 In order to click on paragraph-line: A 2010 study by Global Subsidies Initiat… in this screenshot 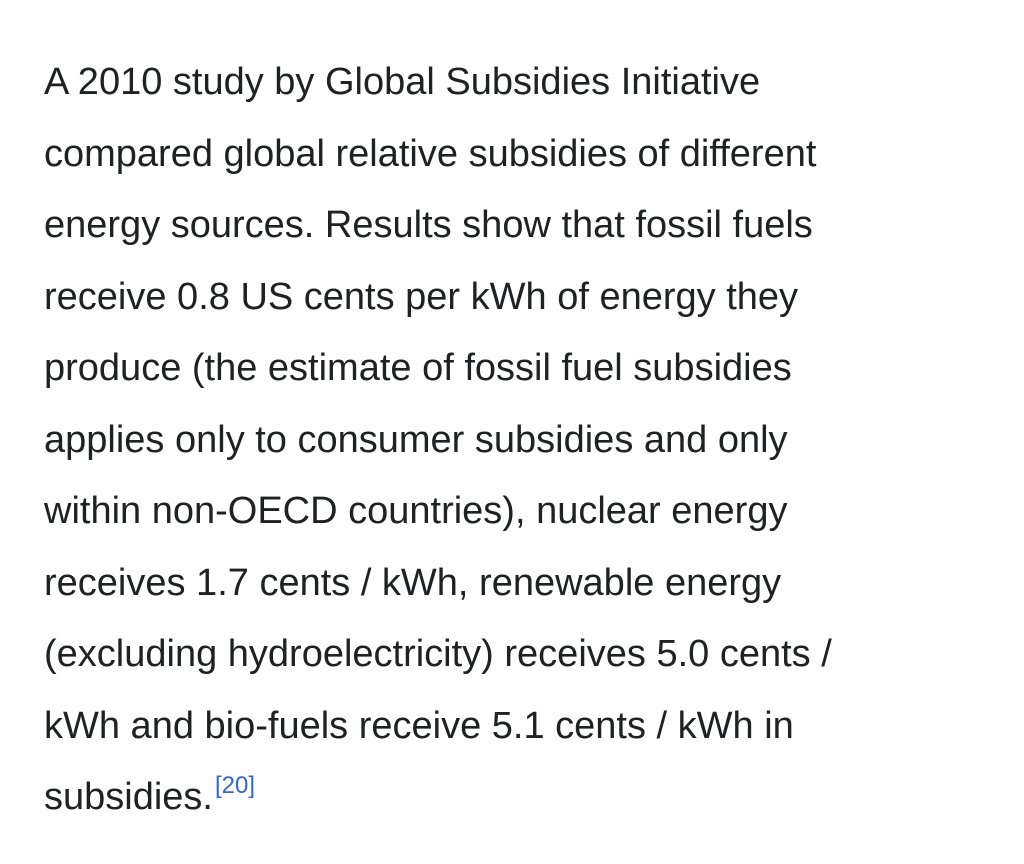, I will do `click(402, 82)`.